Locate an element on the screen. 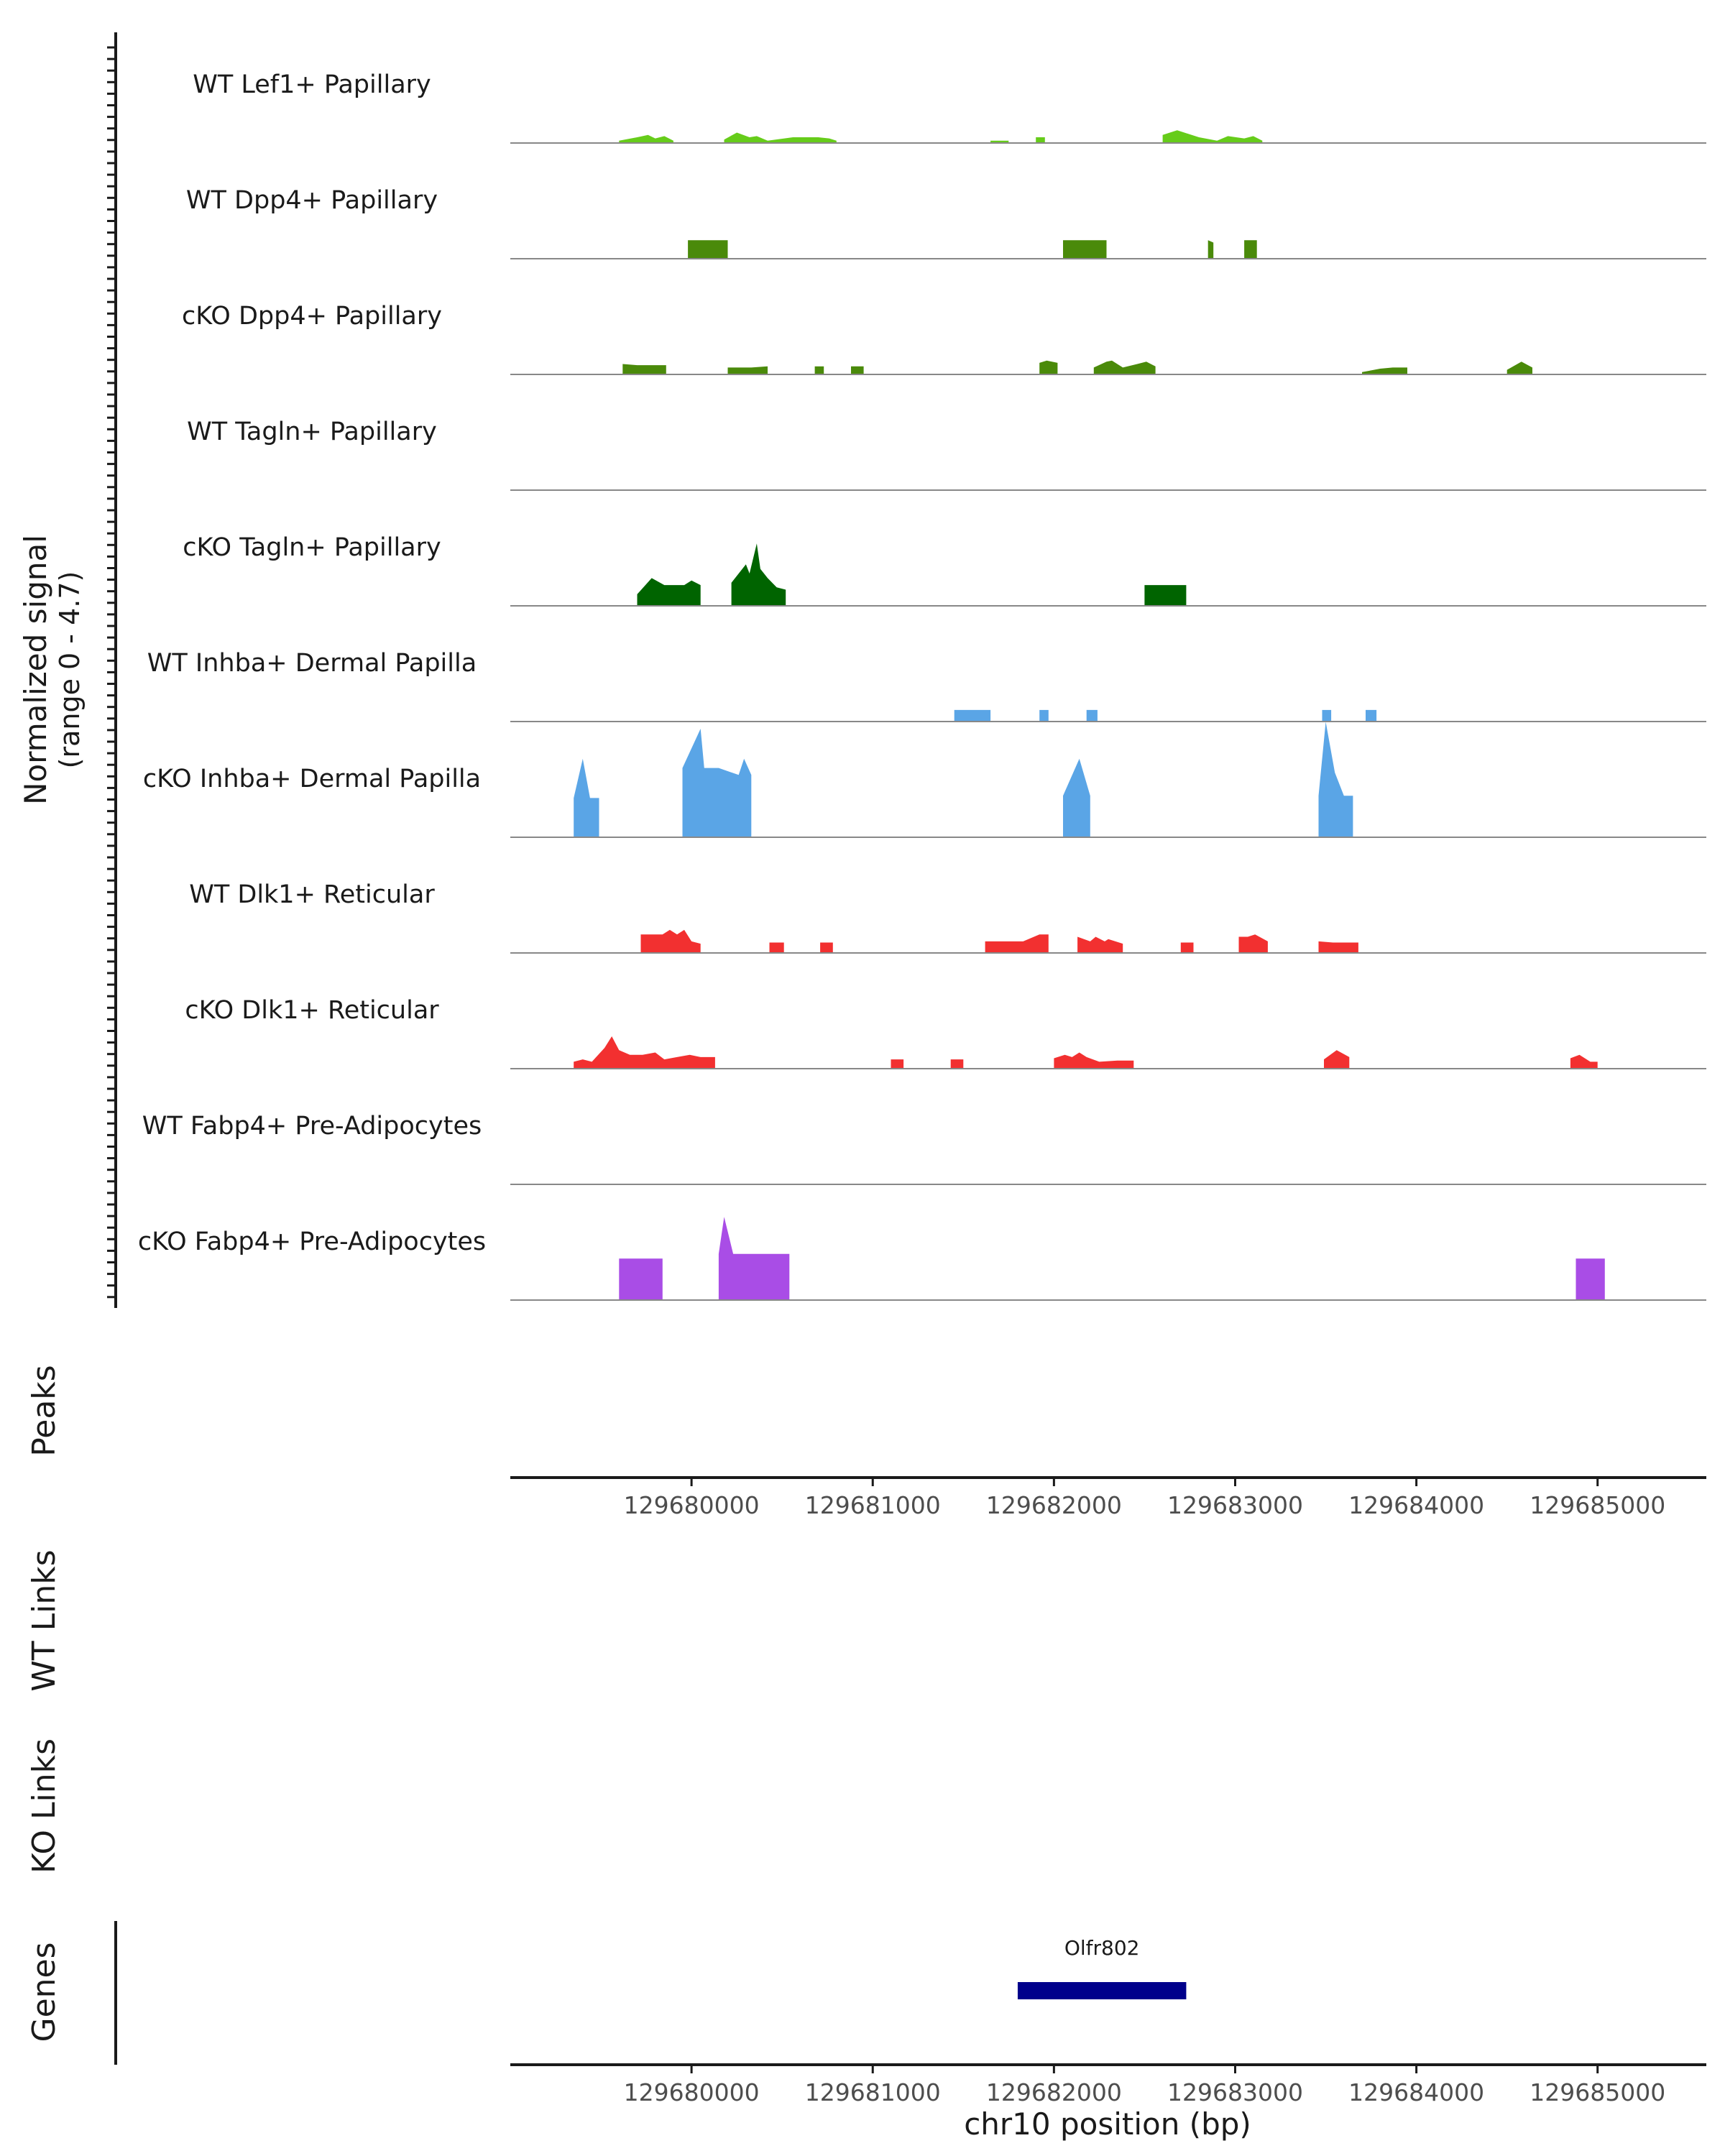 The height and width of the screenshot is (2156, 1725). track: cKO Dpp4+ Papillary is located at coordinates (944, 338).